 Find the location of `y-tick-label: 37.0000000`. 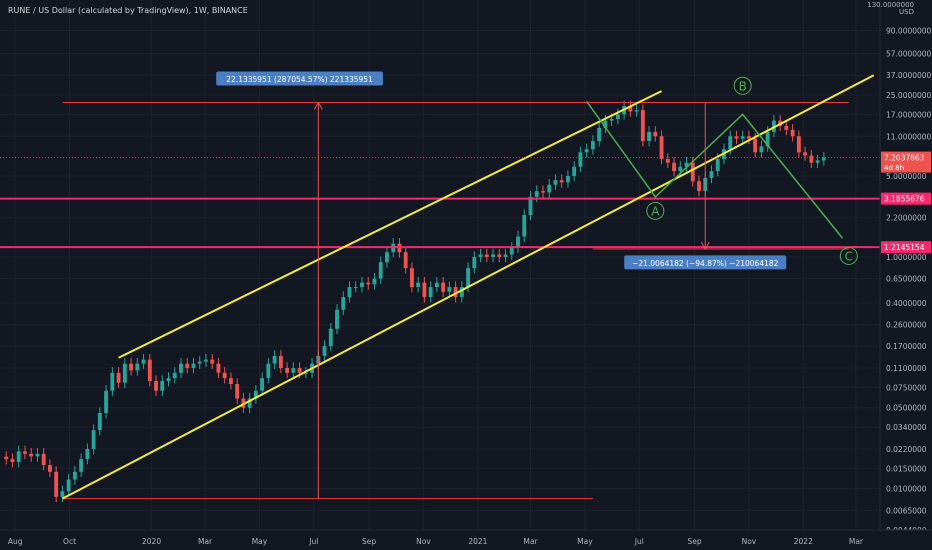

y-tick-label: 37.0000000 is located at coordinates (909, 75).